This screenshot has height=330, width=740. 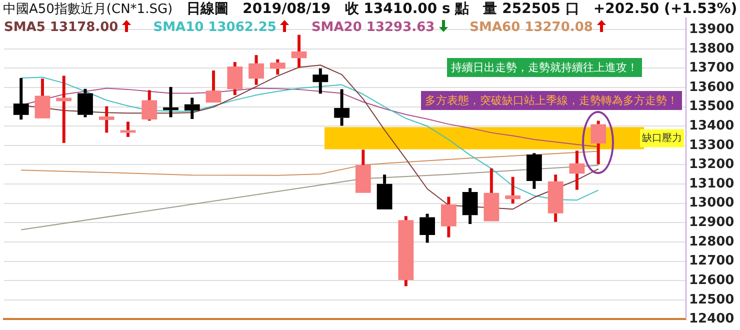 I want to click on y-tick-label: 13300, so click(x=711, y=145).